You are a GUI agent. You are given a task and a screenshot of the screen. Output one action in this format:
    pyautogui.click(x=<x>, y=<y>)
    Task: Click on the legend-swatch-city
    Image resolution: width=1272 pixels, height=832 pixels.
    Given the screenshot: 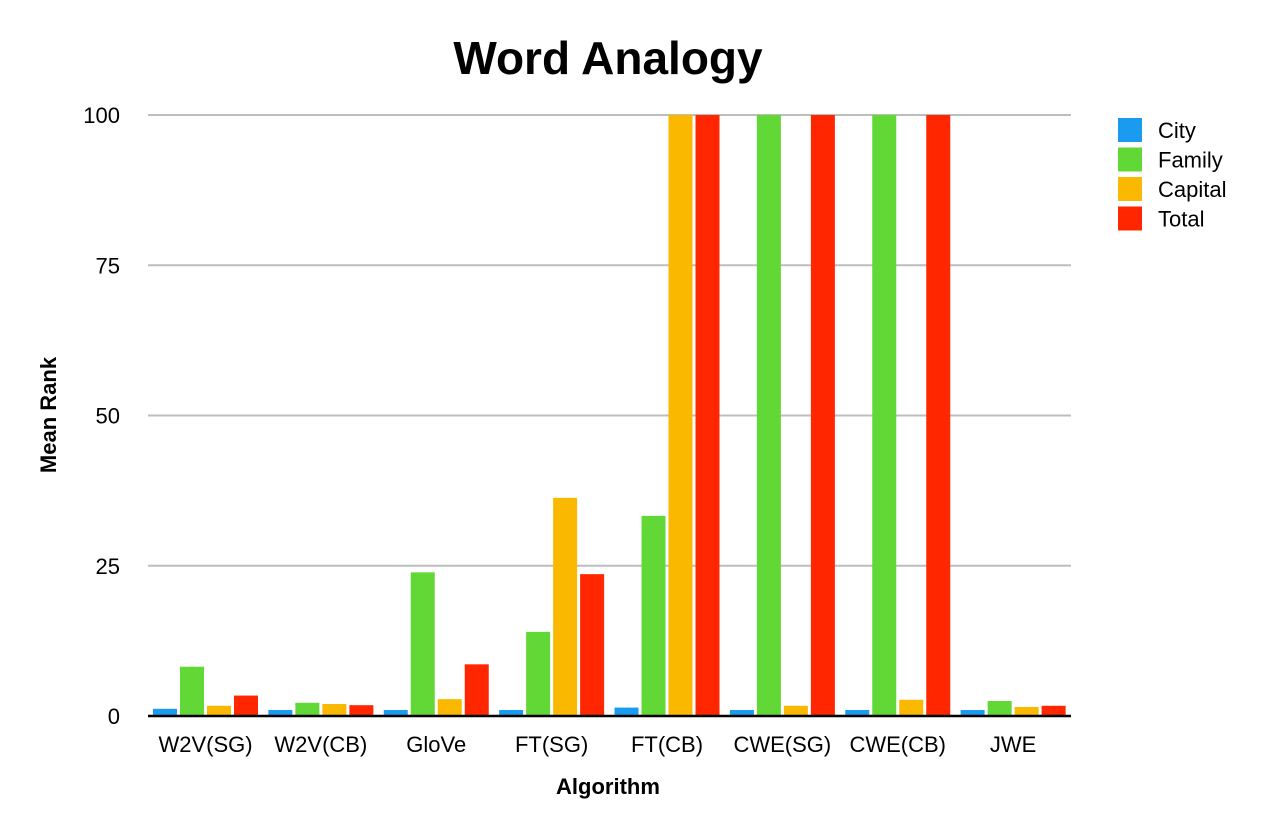 What is the action you would take?
    pyautogui.click(x=1130, y=130)
    